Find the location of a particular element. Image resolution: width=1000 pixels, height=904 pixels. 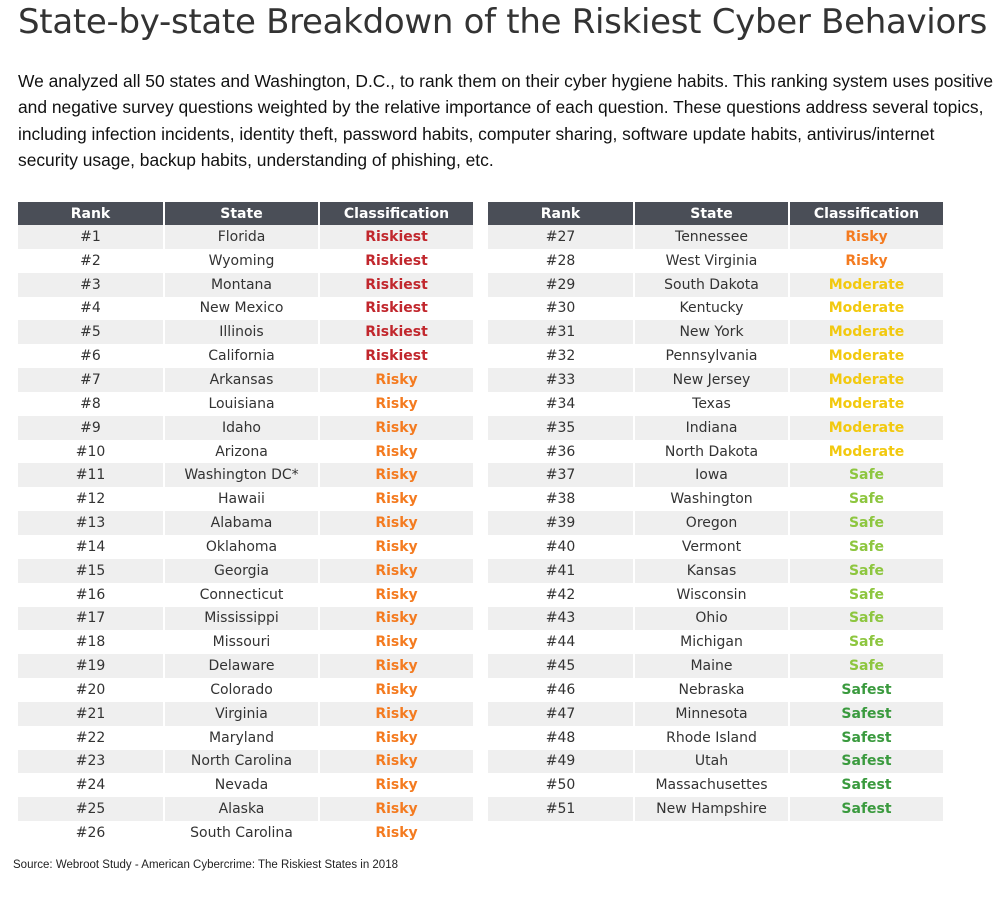

rank-cell: #1 is located at coordinates (91, 237).